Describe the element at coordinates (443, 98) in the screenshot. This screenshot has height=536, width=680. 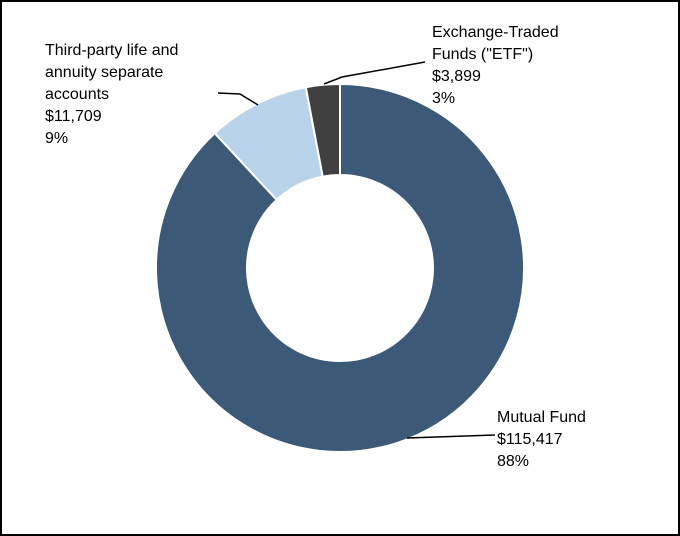
I see `label-etf-percent: 3%` at that location.